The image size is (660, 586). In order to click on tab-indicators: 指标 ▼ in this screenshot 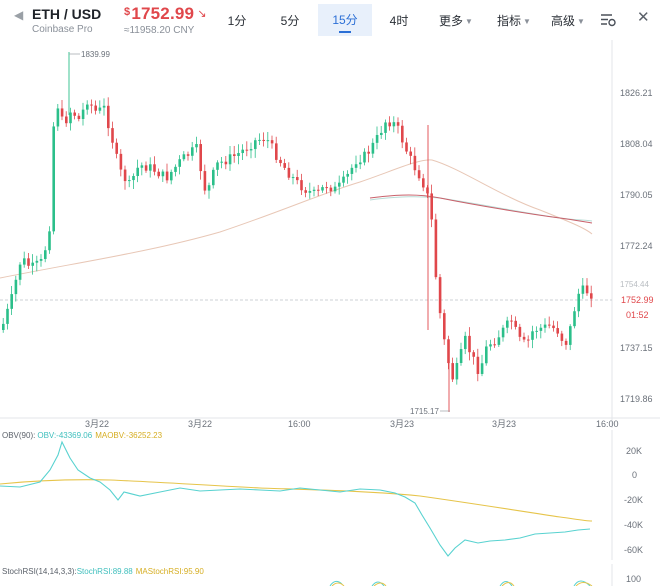, I will do `click(514, 20)`.